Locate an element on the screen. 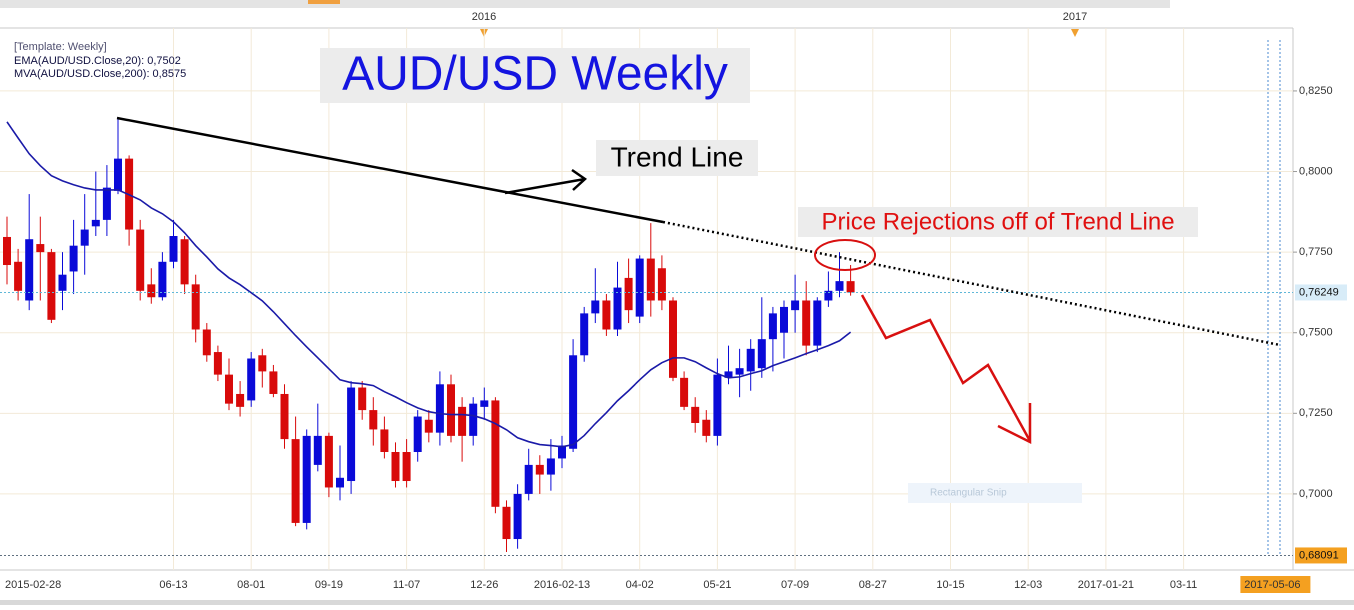 The image size is (1354, 610). legend-text: [Template: Weekly] is located at coordinates (60, 47).